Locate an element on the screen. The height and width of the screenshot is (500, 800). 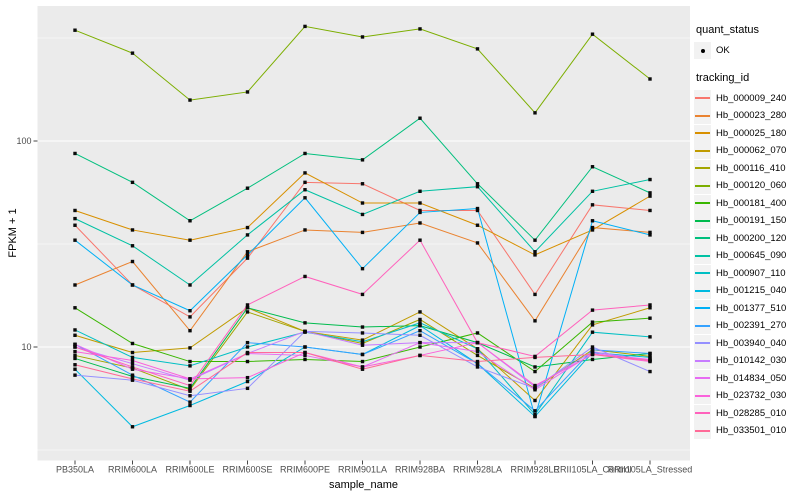
legend-label: Hb_000023_280 is located at coordinates (751, 116).